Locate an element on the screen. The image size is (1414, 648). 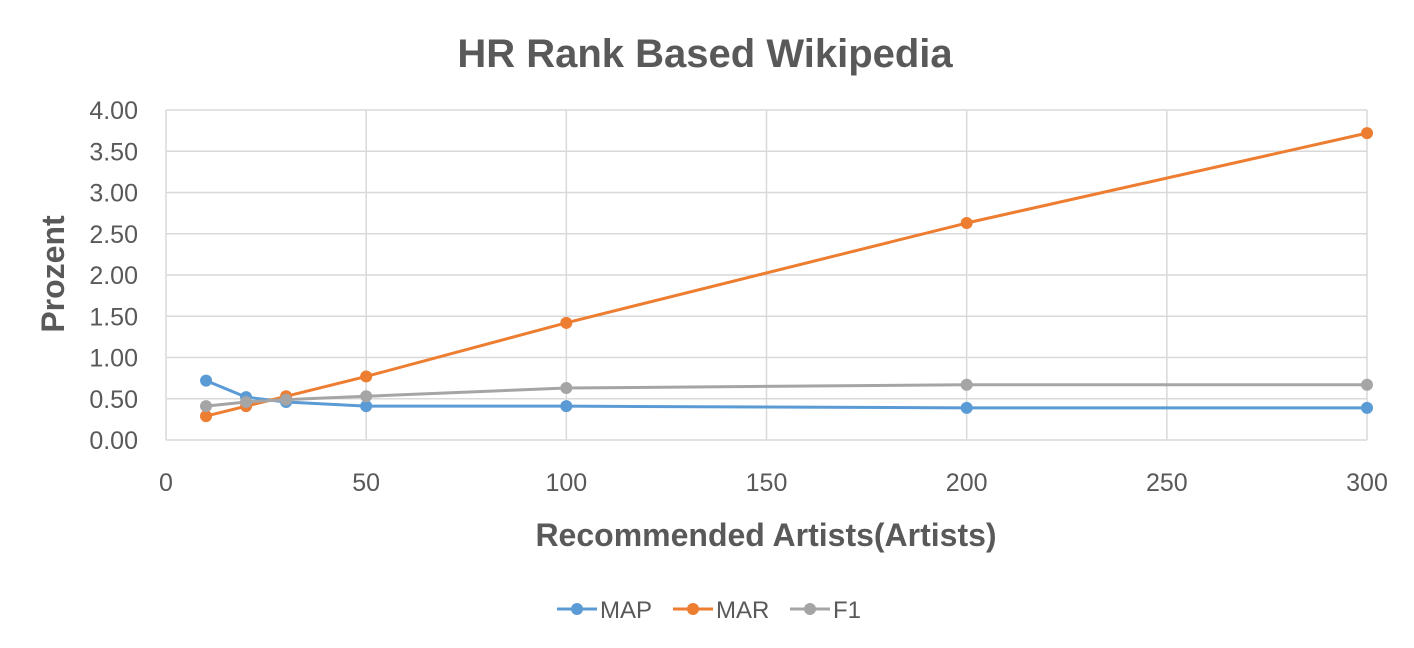
x-tick-label: 0 is located at coordinates (166, 483).